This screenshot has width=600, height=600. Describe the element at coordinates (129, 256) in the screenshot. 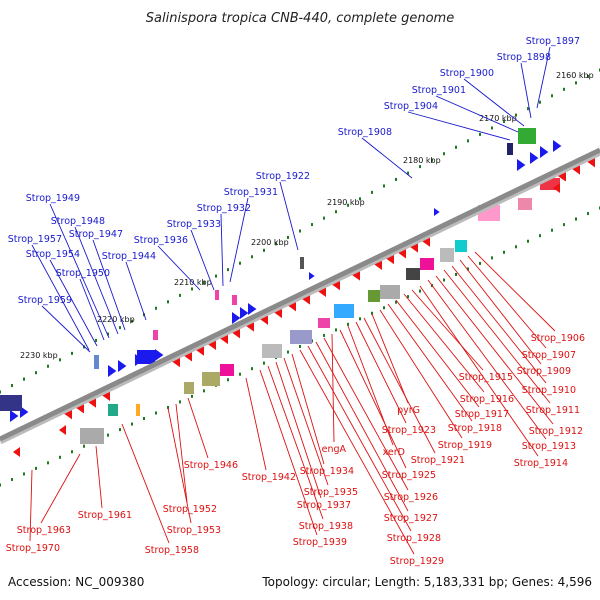

I see `gene-label: Strop_1944` at that location.